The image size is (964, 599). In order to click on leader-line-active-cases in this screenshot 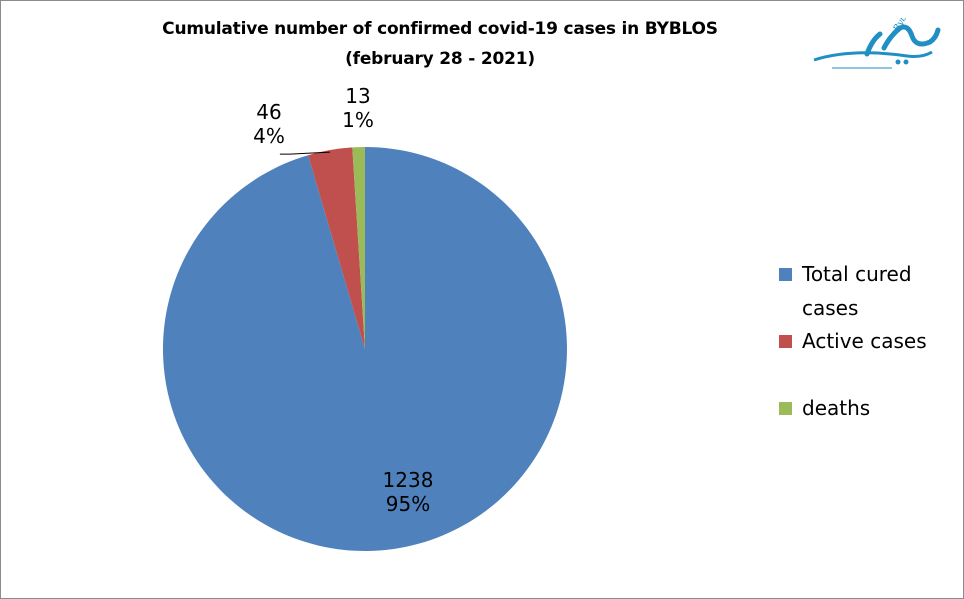, I will do `click(304, 153)`.